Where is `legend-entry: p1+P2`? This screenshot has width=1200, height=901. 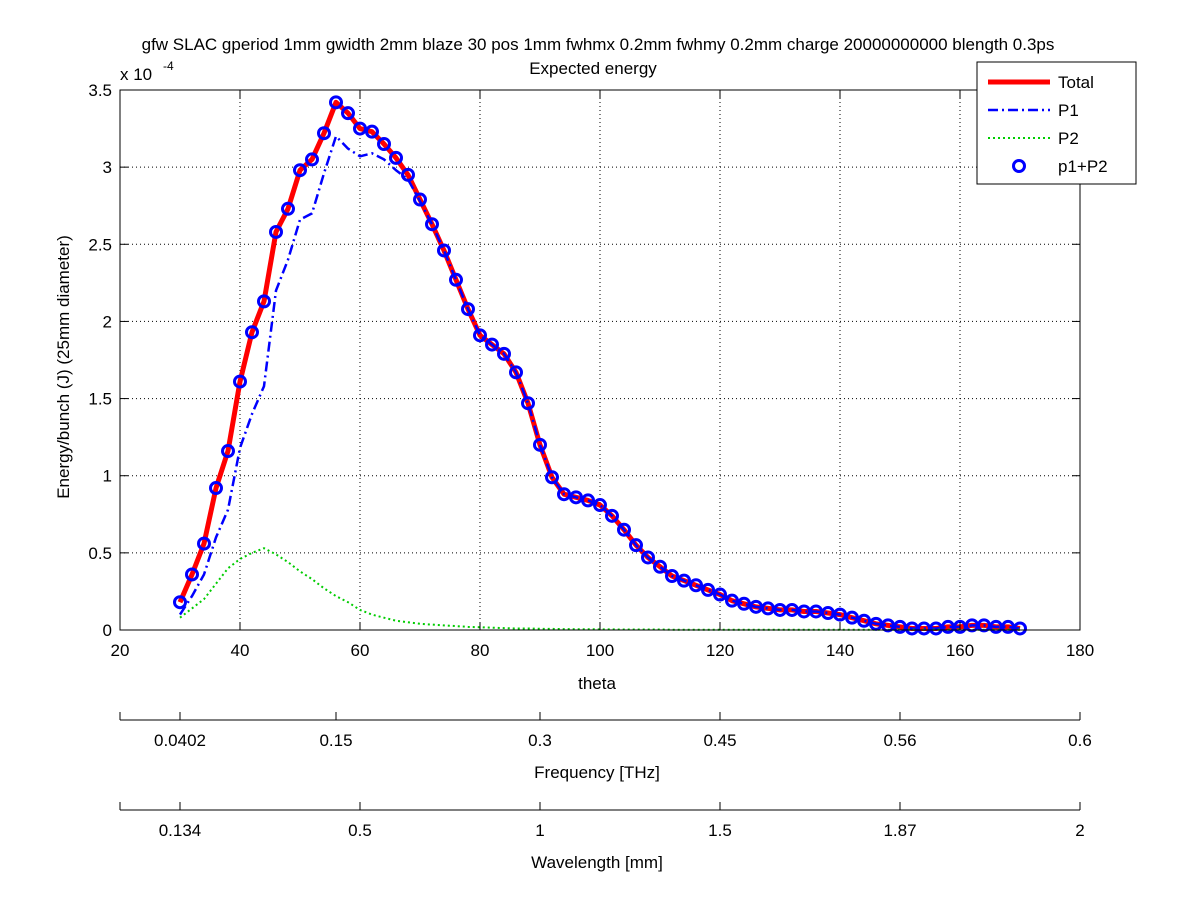 legend-entry: p1+P2 is located at coordinates (1060, 166).